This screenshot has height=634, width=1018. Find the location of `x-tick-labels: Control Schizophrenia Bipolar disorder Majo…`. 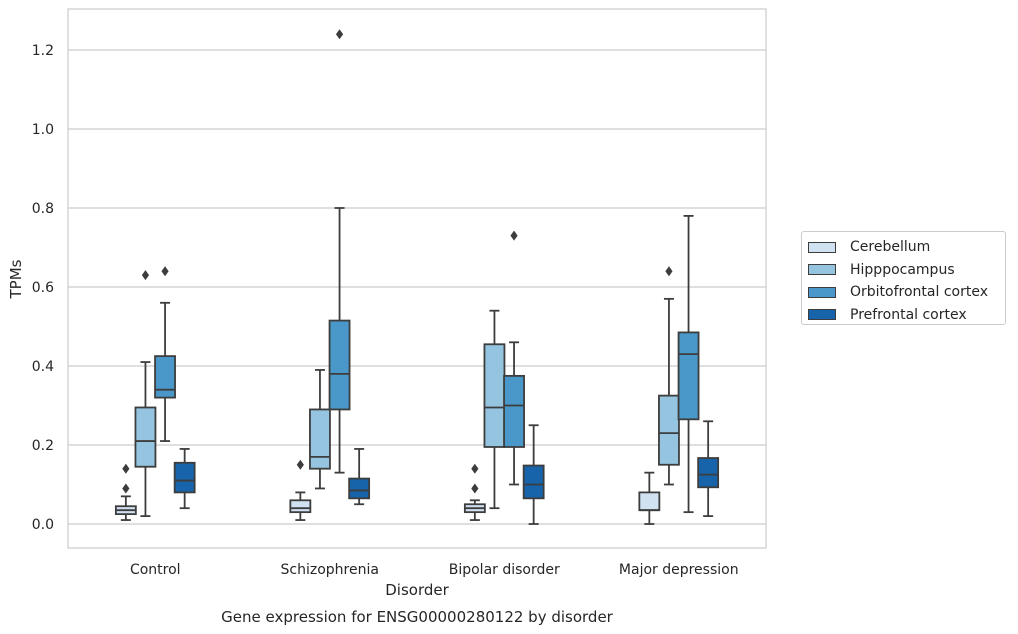

x-tick-labels: Control Schizophrenia Bipolar disorder Majo… is located at coordinates (434, 570).